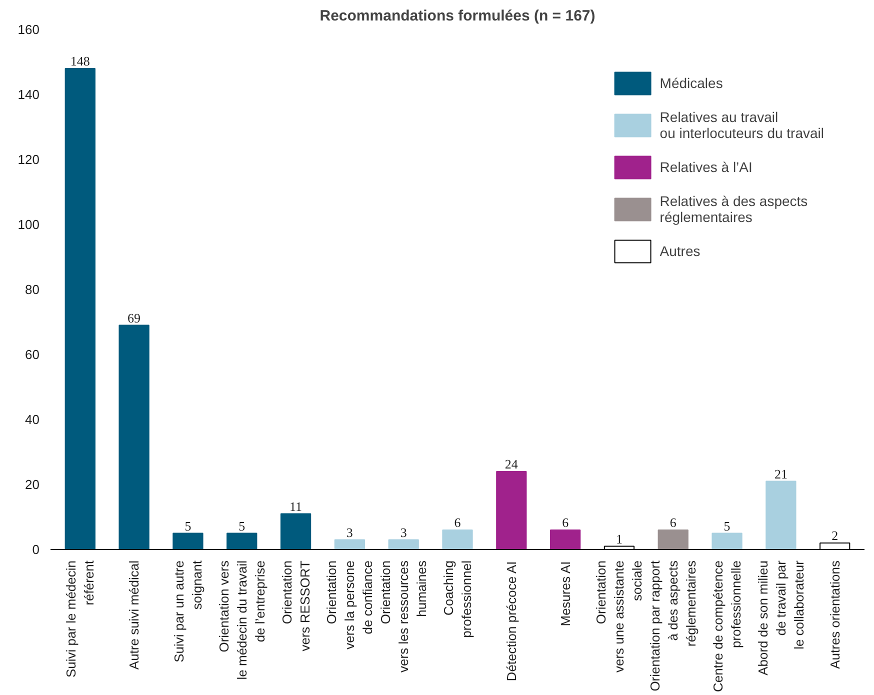  I want to click on y-tick-label: 60, so click(32, 354).